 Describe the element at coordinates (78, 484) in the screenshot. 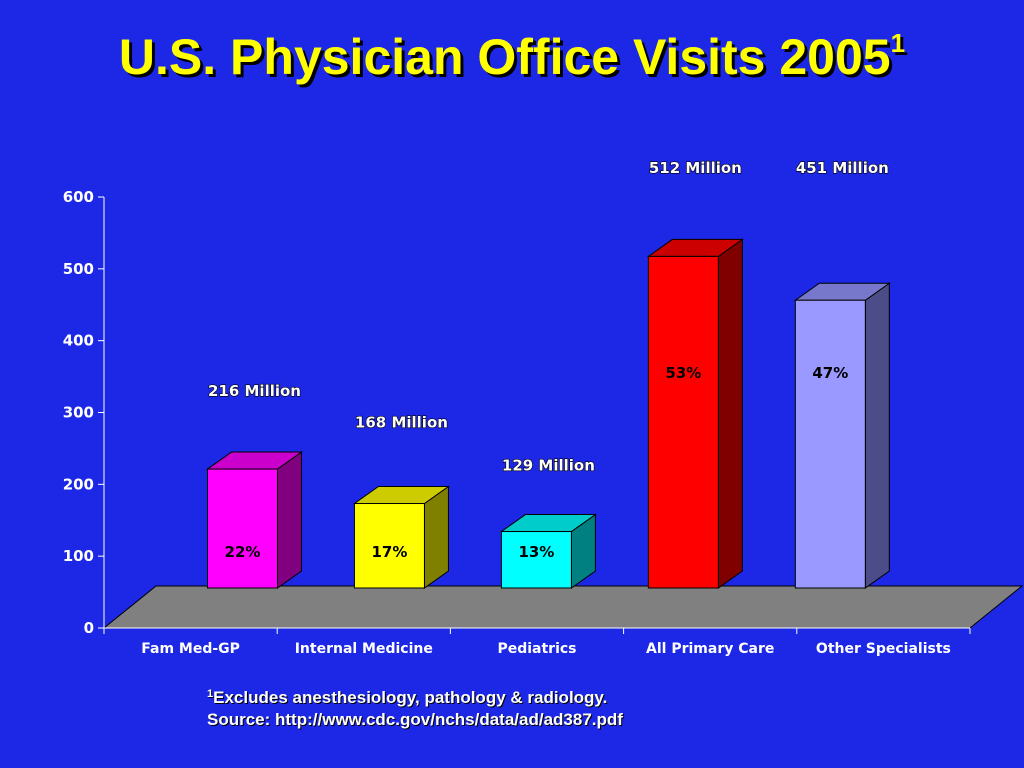

I see `y-tick-label: 200` at that location.